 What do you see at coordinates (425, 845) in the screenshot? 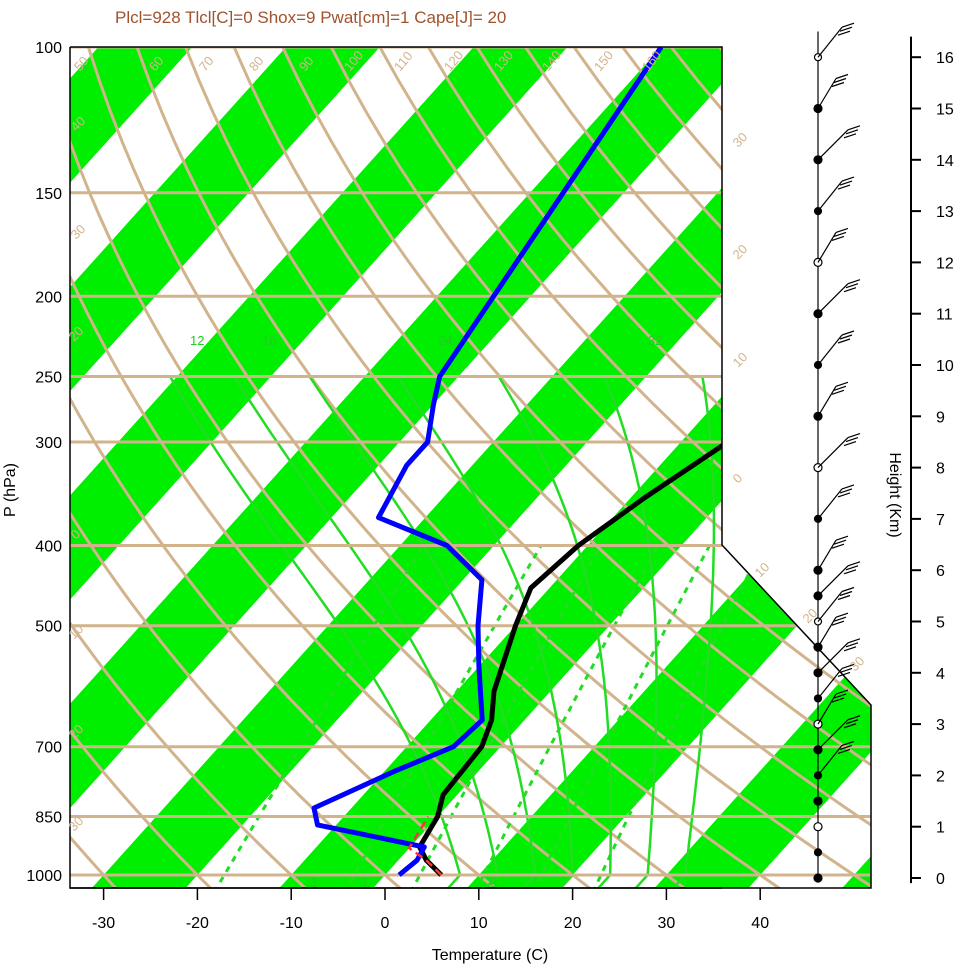
I see `parcel-curve` at bounding box center [425, 845].